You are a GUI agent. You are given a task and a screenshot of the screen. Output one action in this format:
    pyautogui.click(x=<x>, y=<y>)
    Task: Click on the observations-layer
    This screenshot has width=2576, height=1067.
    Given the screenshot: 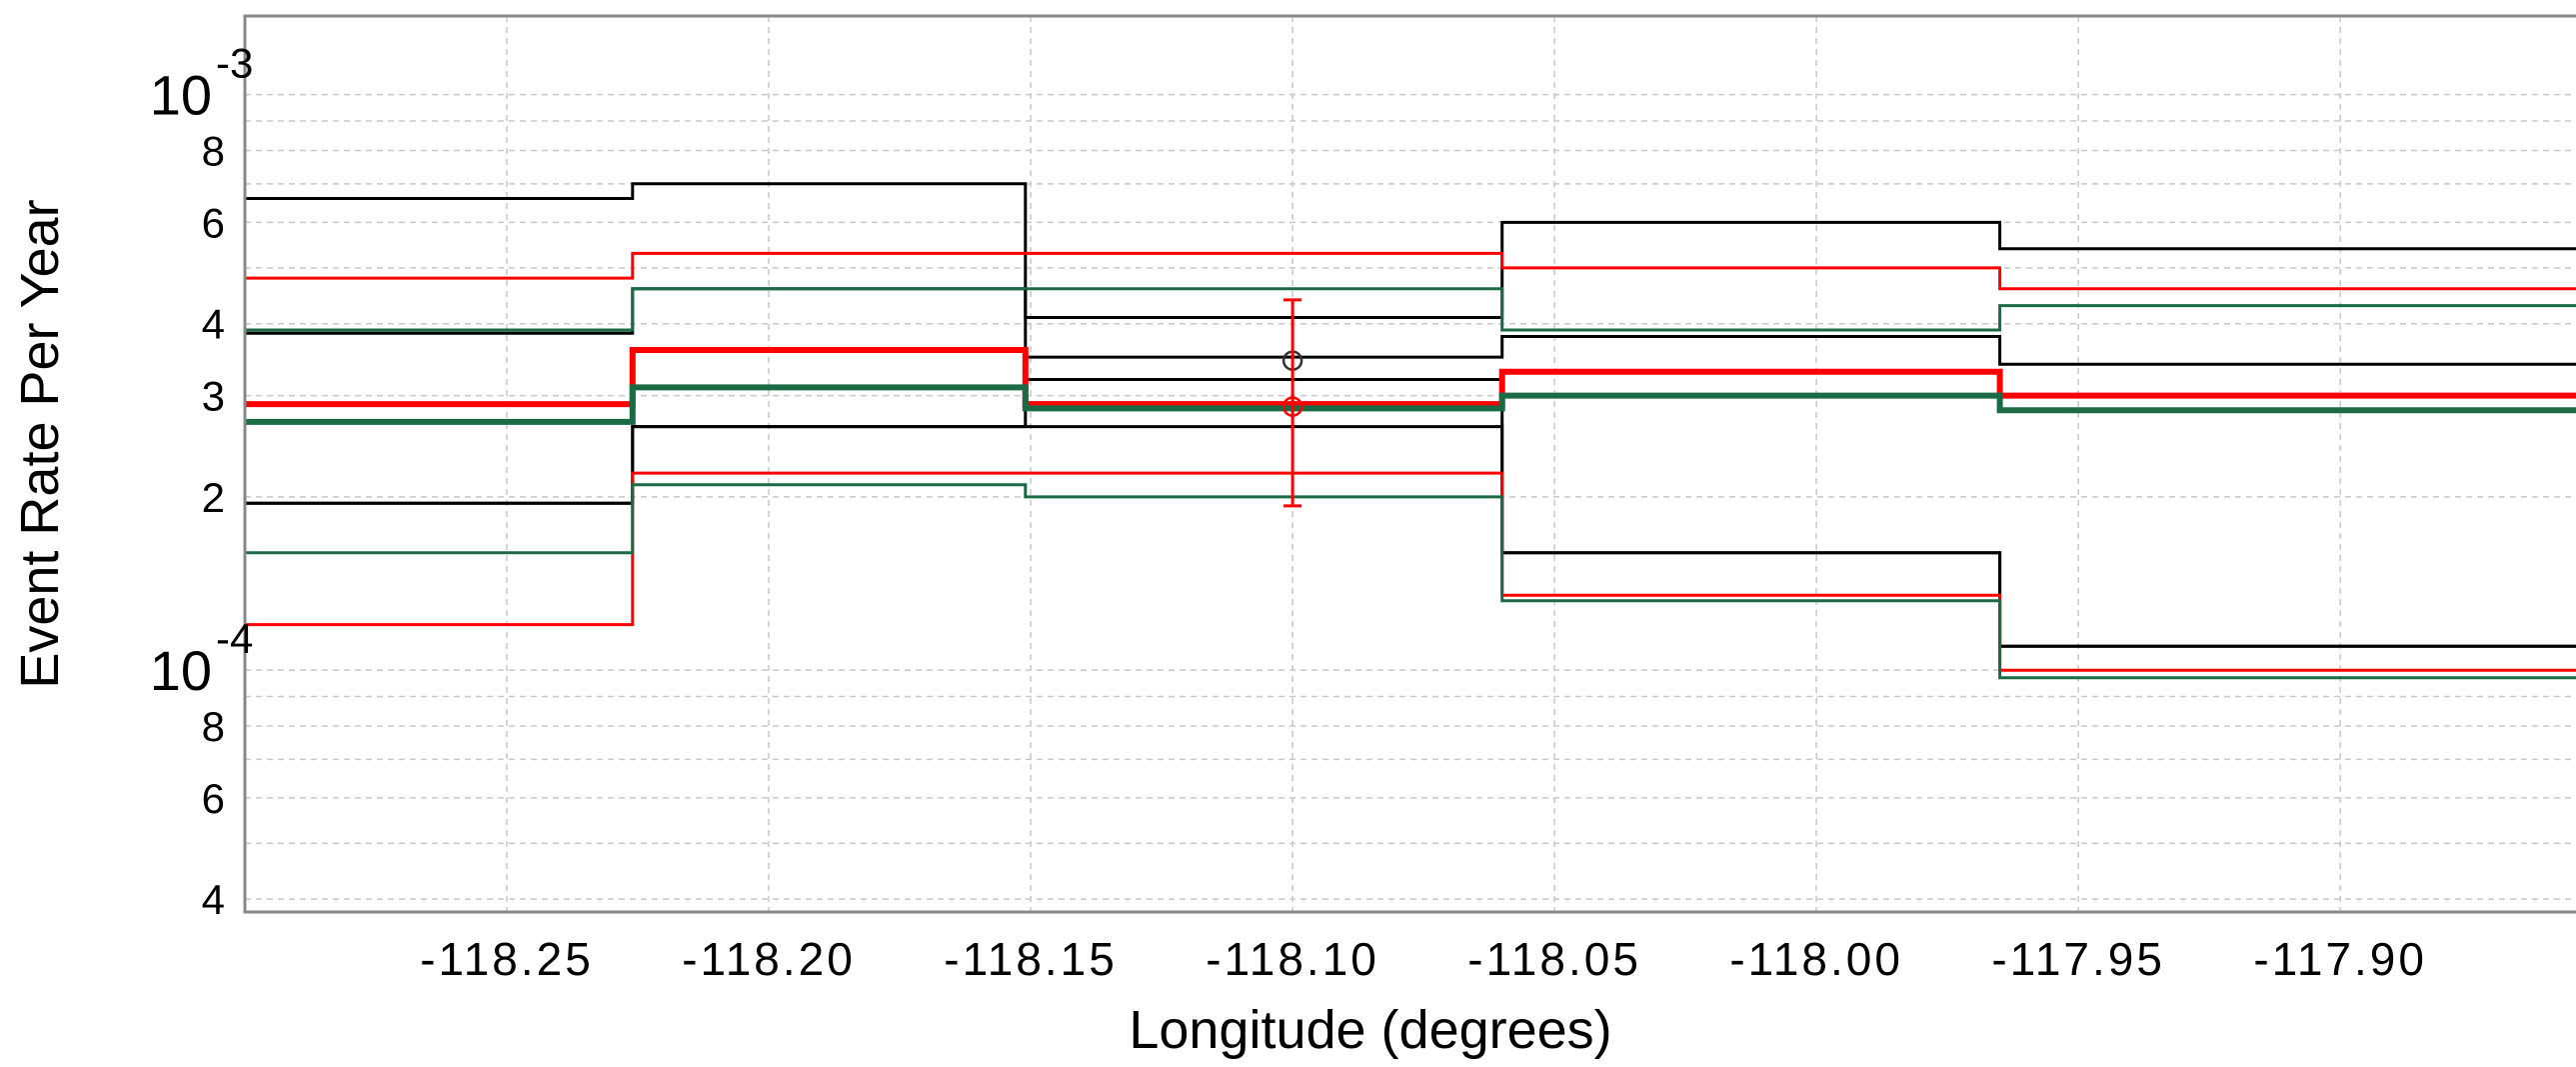 What is the action you would take?
    pyautogui.click(x=1292, y=403)
    